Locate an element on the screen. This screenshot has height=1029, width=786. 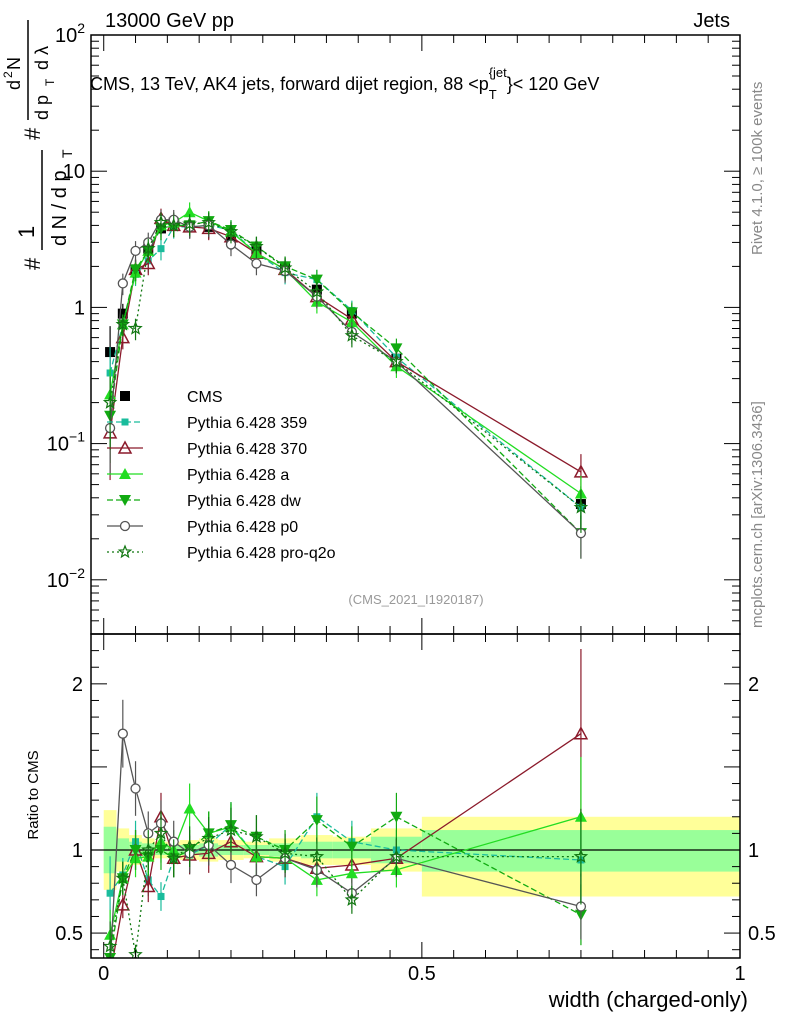
ratio-line is located at coordinates (345, 892).